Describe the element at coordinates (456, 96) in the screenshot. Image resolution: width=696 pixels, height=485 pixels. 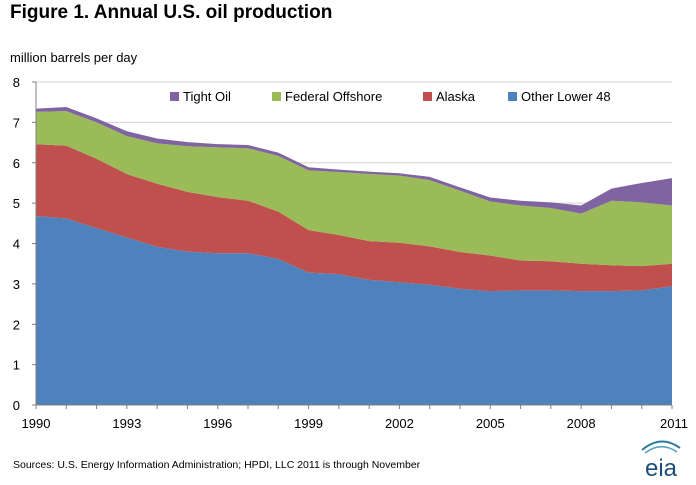
I see `legend-label: Alaska` at that location.